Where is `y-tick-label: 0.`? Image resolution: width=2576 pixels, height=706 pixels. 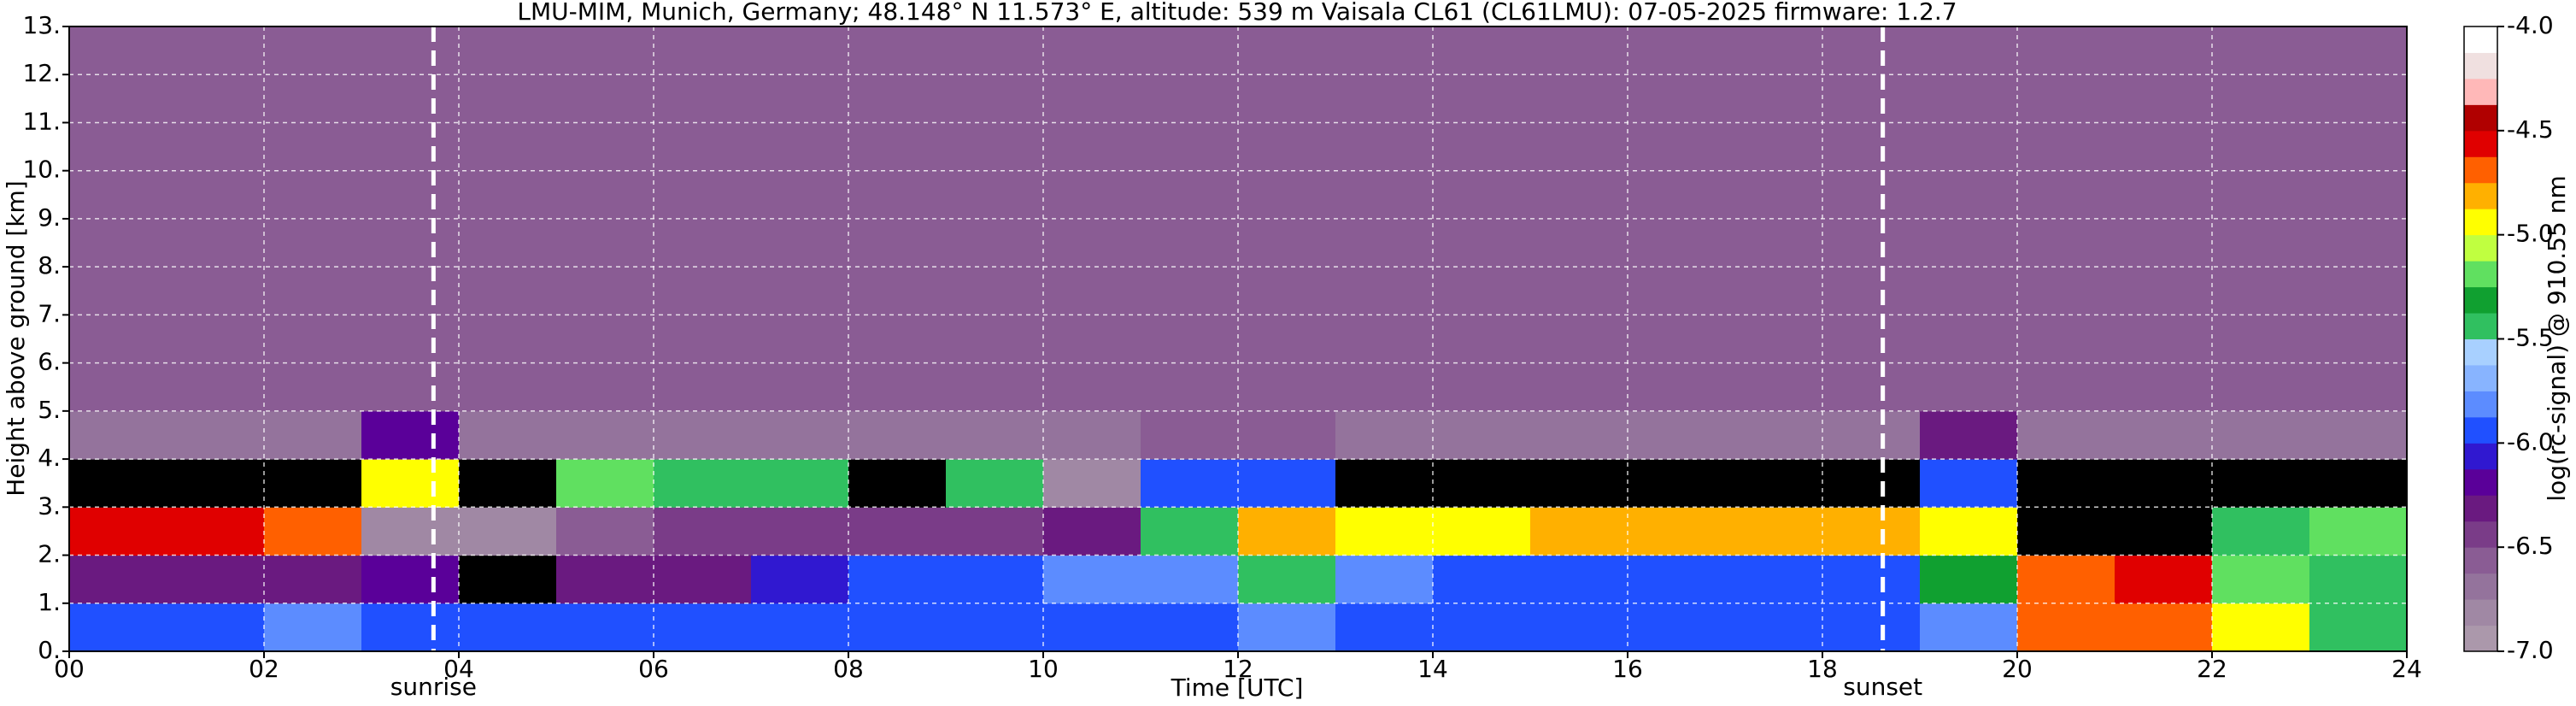
y-tick-label: 0. is located at coordinates (49, 650).